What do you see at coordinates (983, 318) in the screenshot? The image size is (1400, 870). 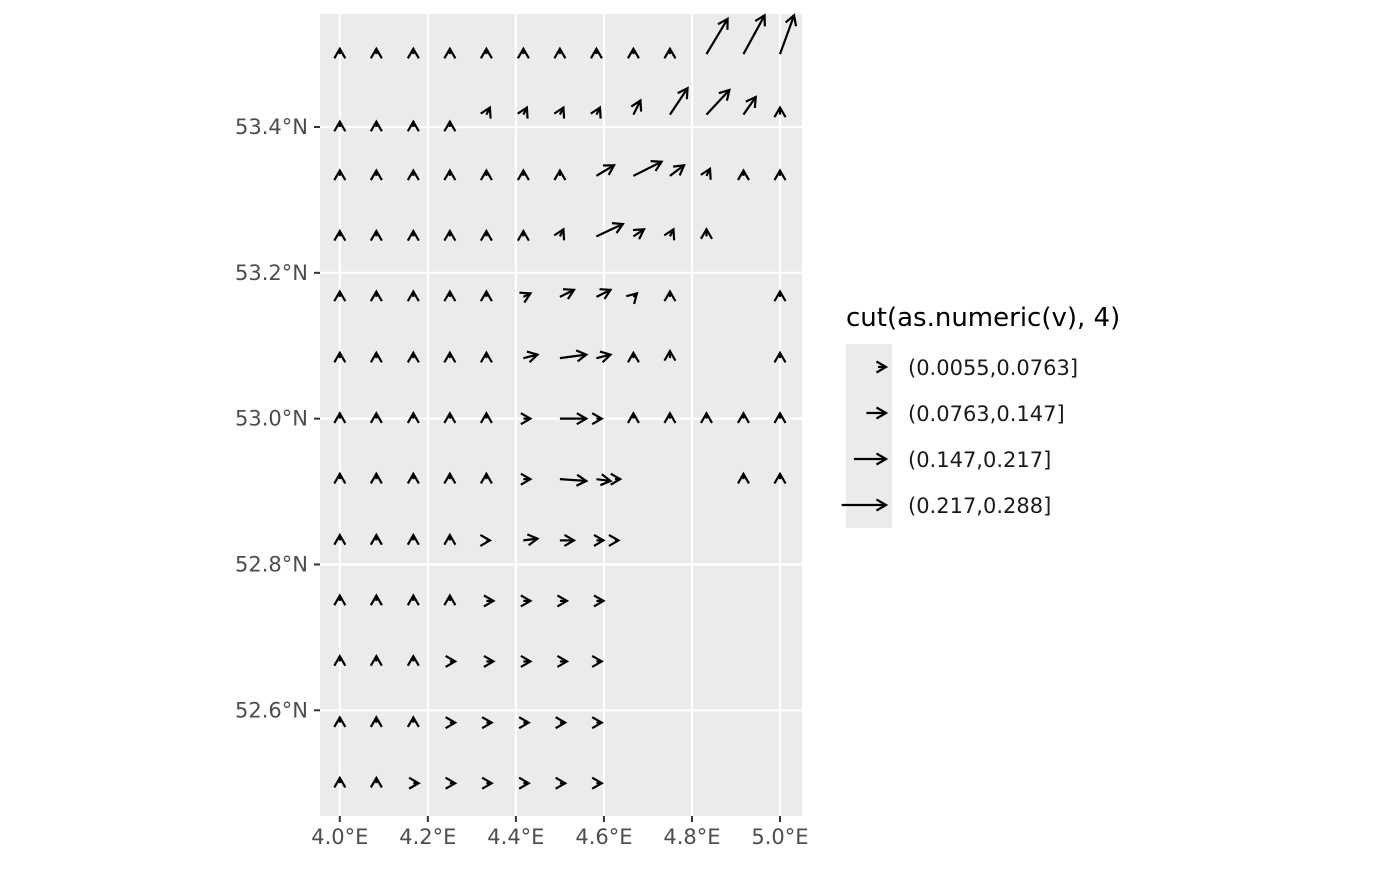 I see `legend-title: cut(as.numeric(v), 4)` at bounding box center [983, 318].